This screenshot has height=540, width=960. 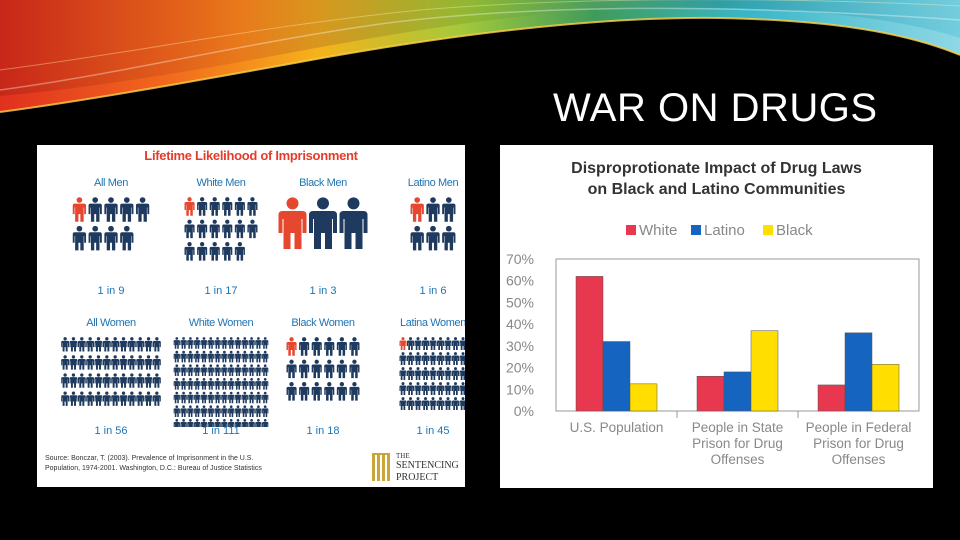 What do you see at coordinates (111, 291) in the screenshot?
I see `panel-ratio: 1 in 9` at bounding box center [111, 291].